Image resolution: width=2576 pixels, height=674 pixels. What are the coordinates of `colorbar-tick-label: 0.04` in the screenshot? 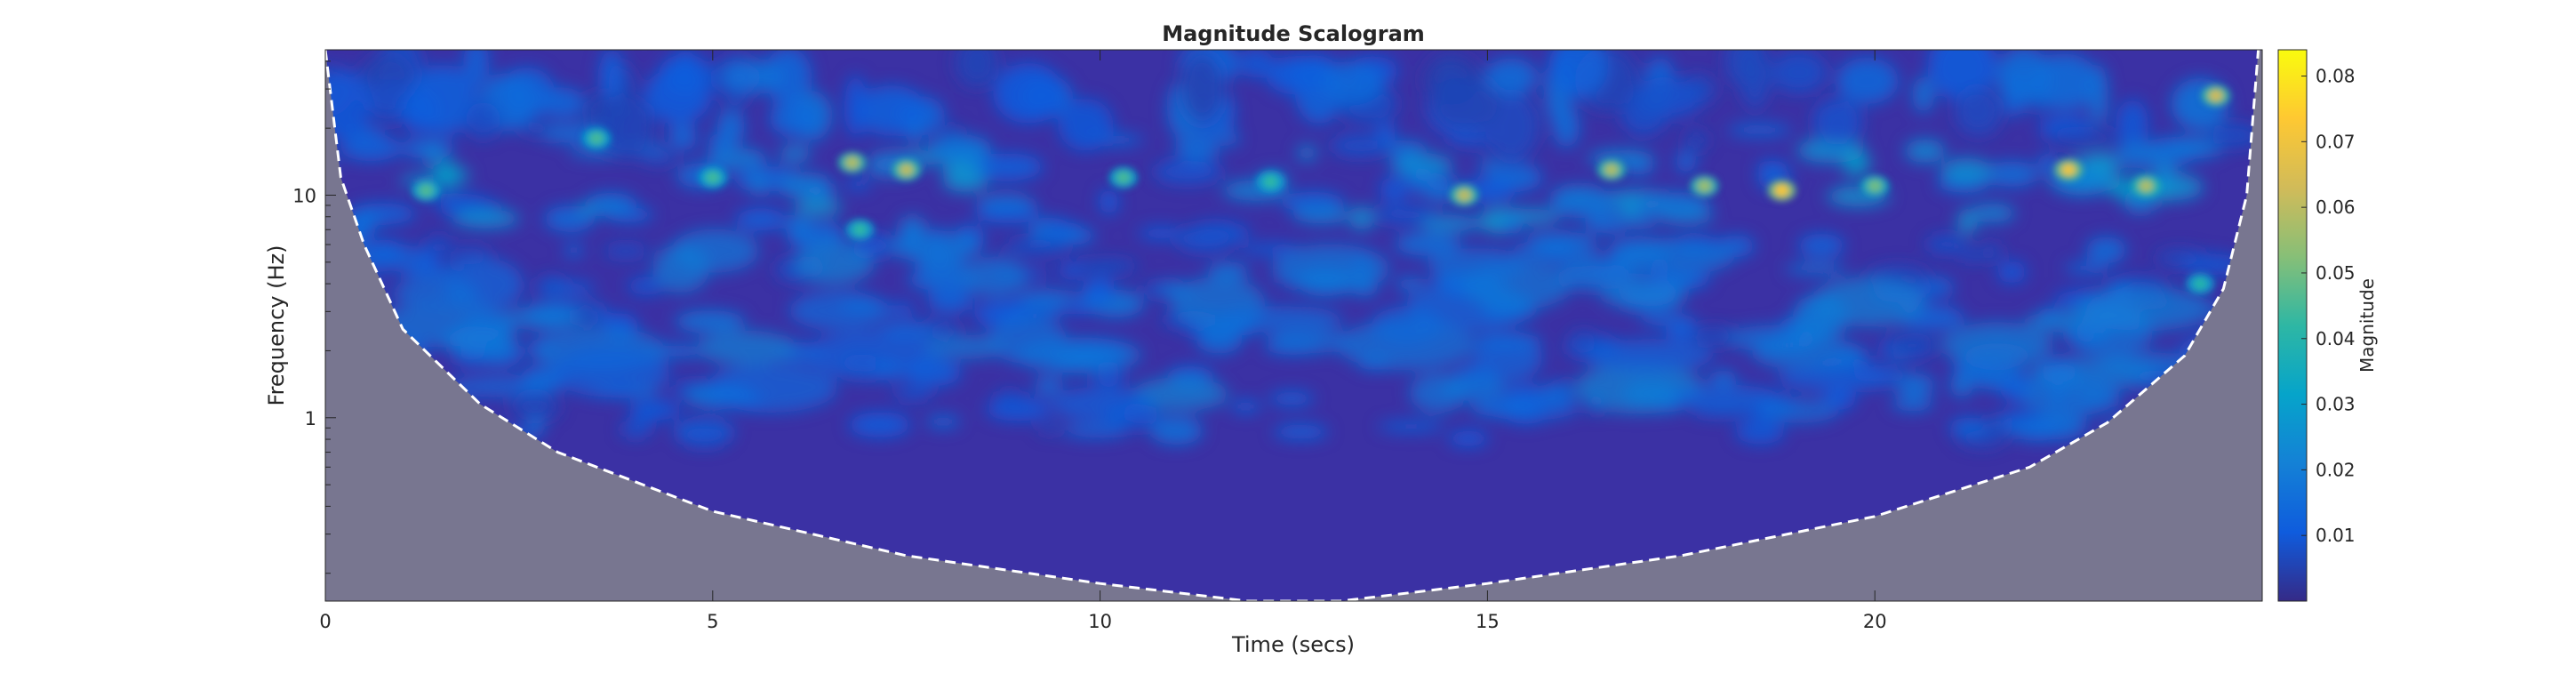 It's located at (2336, 338).